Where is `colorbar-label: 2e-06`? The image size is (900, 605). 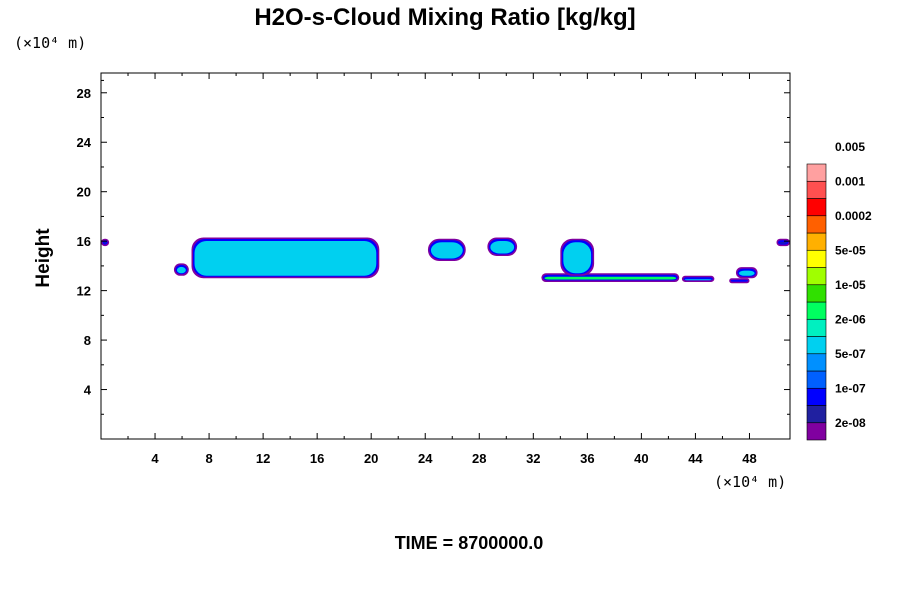
colorbar-label: 2e-06 is located at coordinates (850, 319).